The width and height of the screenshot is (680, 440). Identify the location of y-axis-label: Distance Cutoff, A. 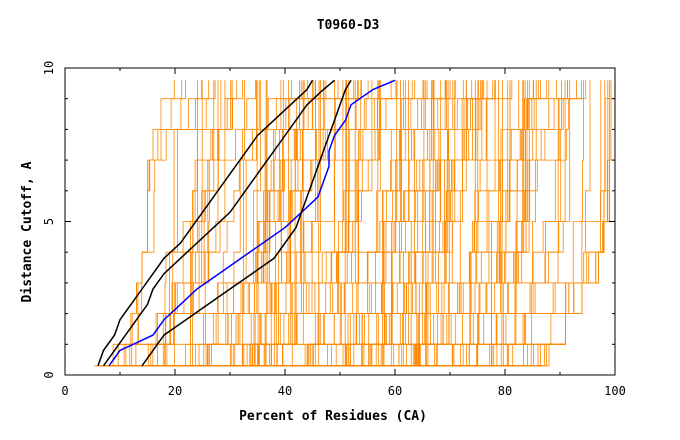
(27, 231).